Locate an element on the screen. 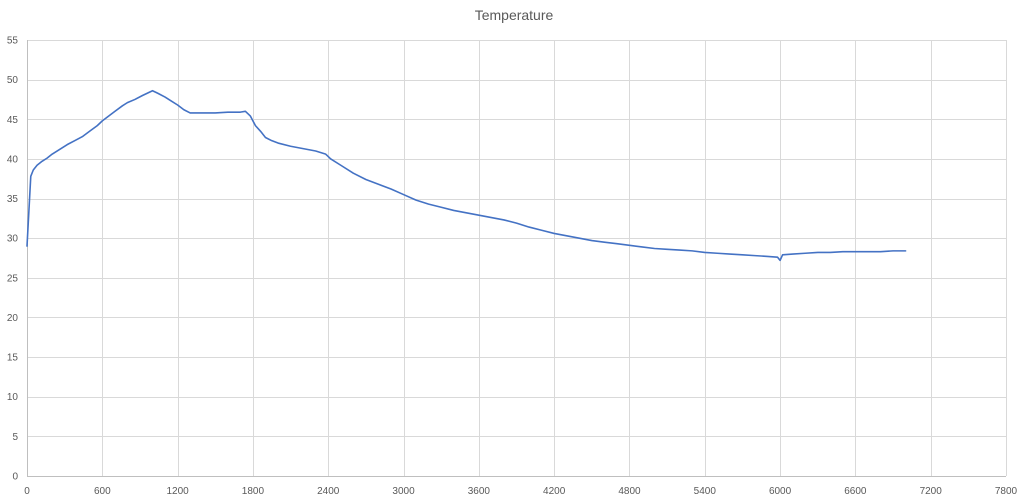 The image size is (1024, 498). x-tick-label: 6000 is located at coordinates (780, 491).